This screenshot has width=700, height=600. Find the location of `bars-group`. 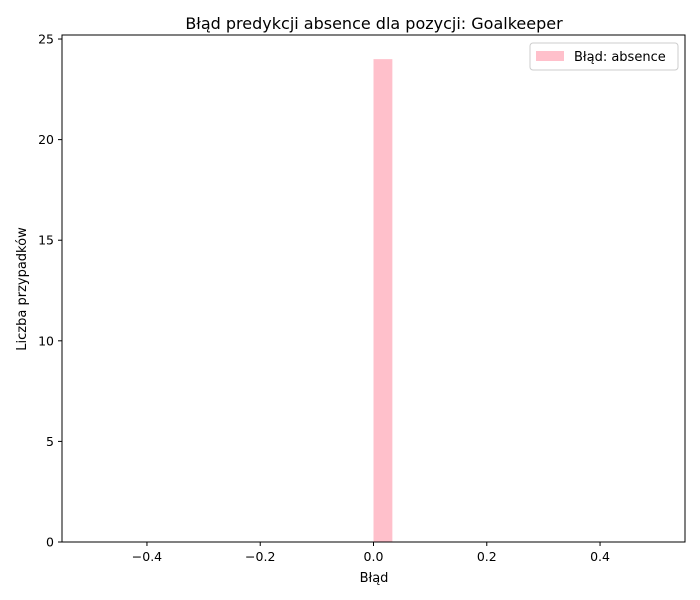

bars-group is located at coordinates (383, 301).